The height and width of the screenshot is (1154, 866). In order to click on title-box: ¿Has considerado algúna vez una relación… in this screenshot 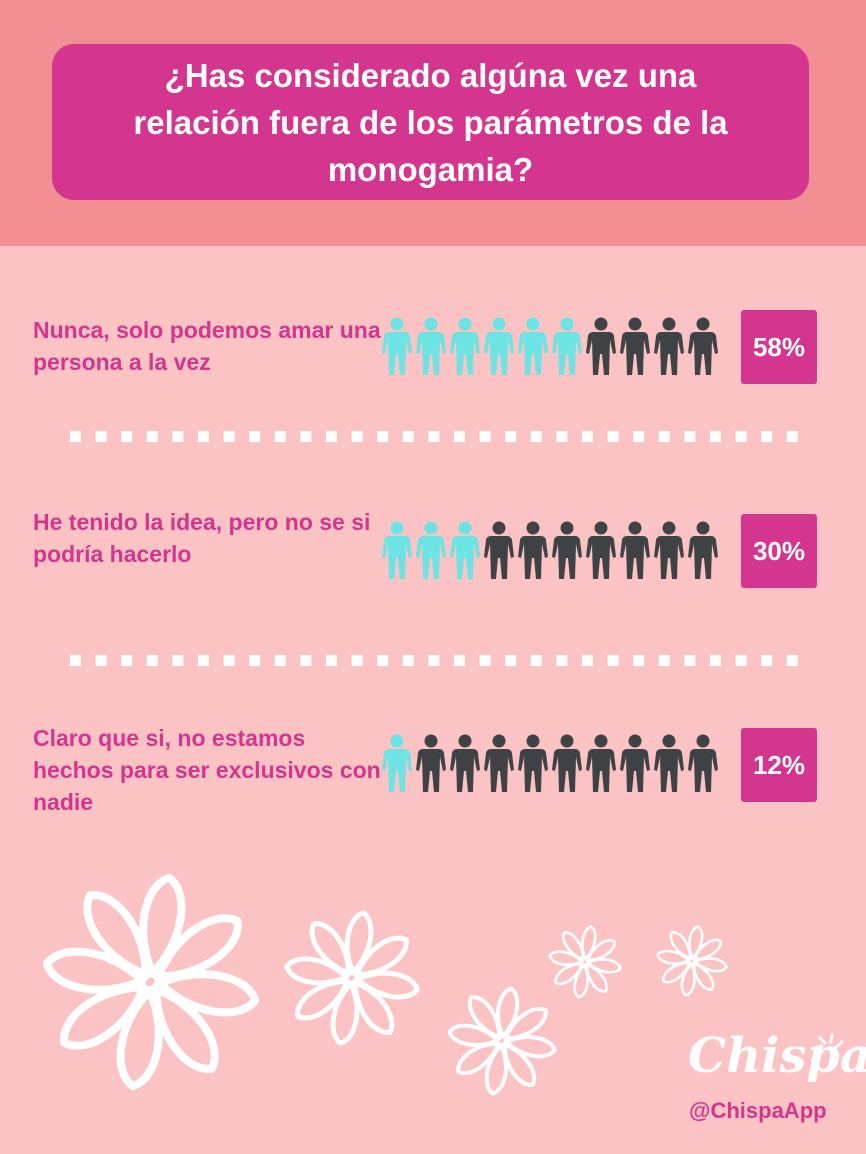, I will do `click(430, 122)`.